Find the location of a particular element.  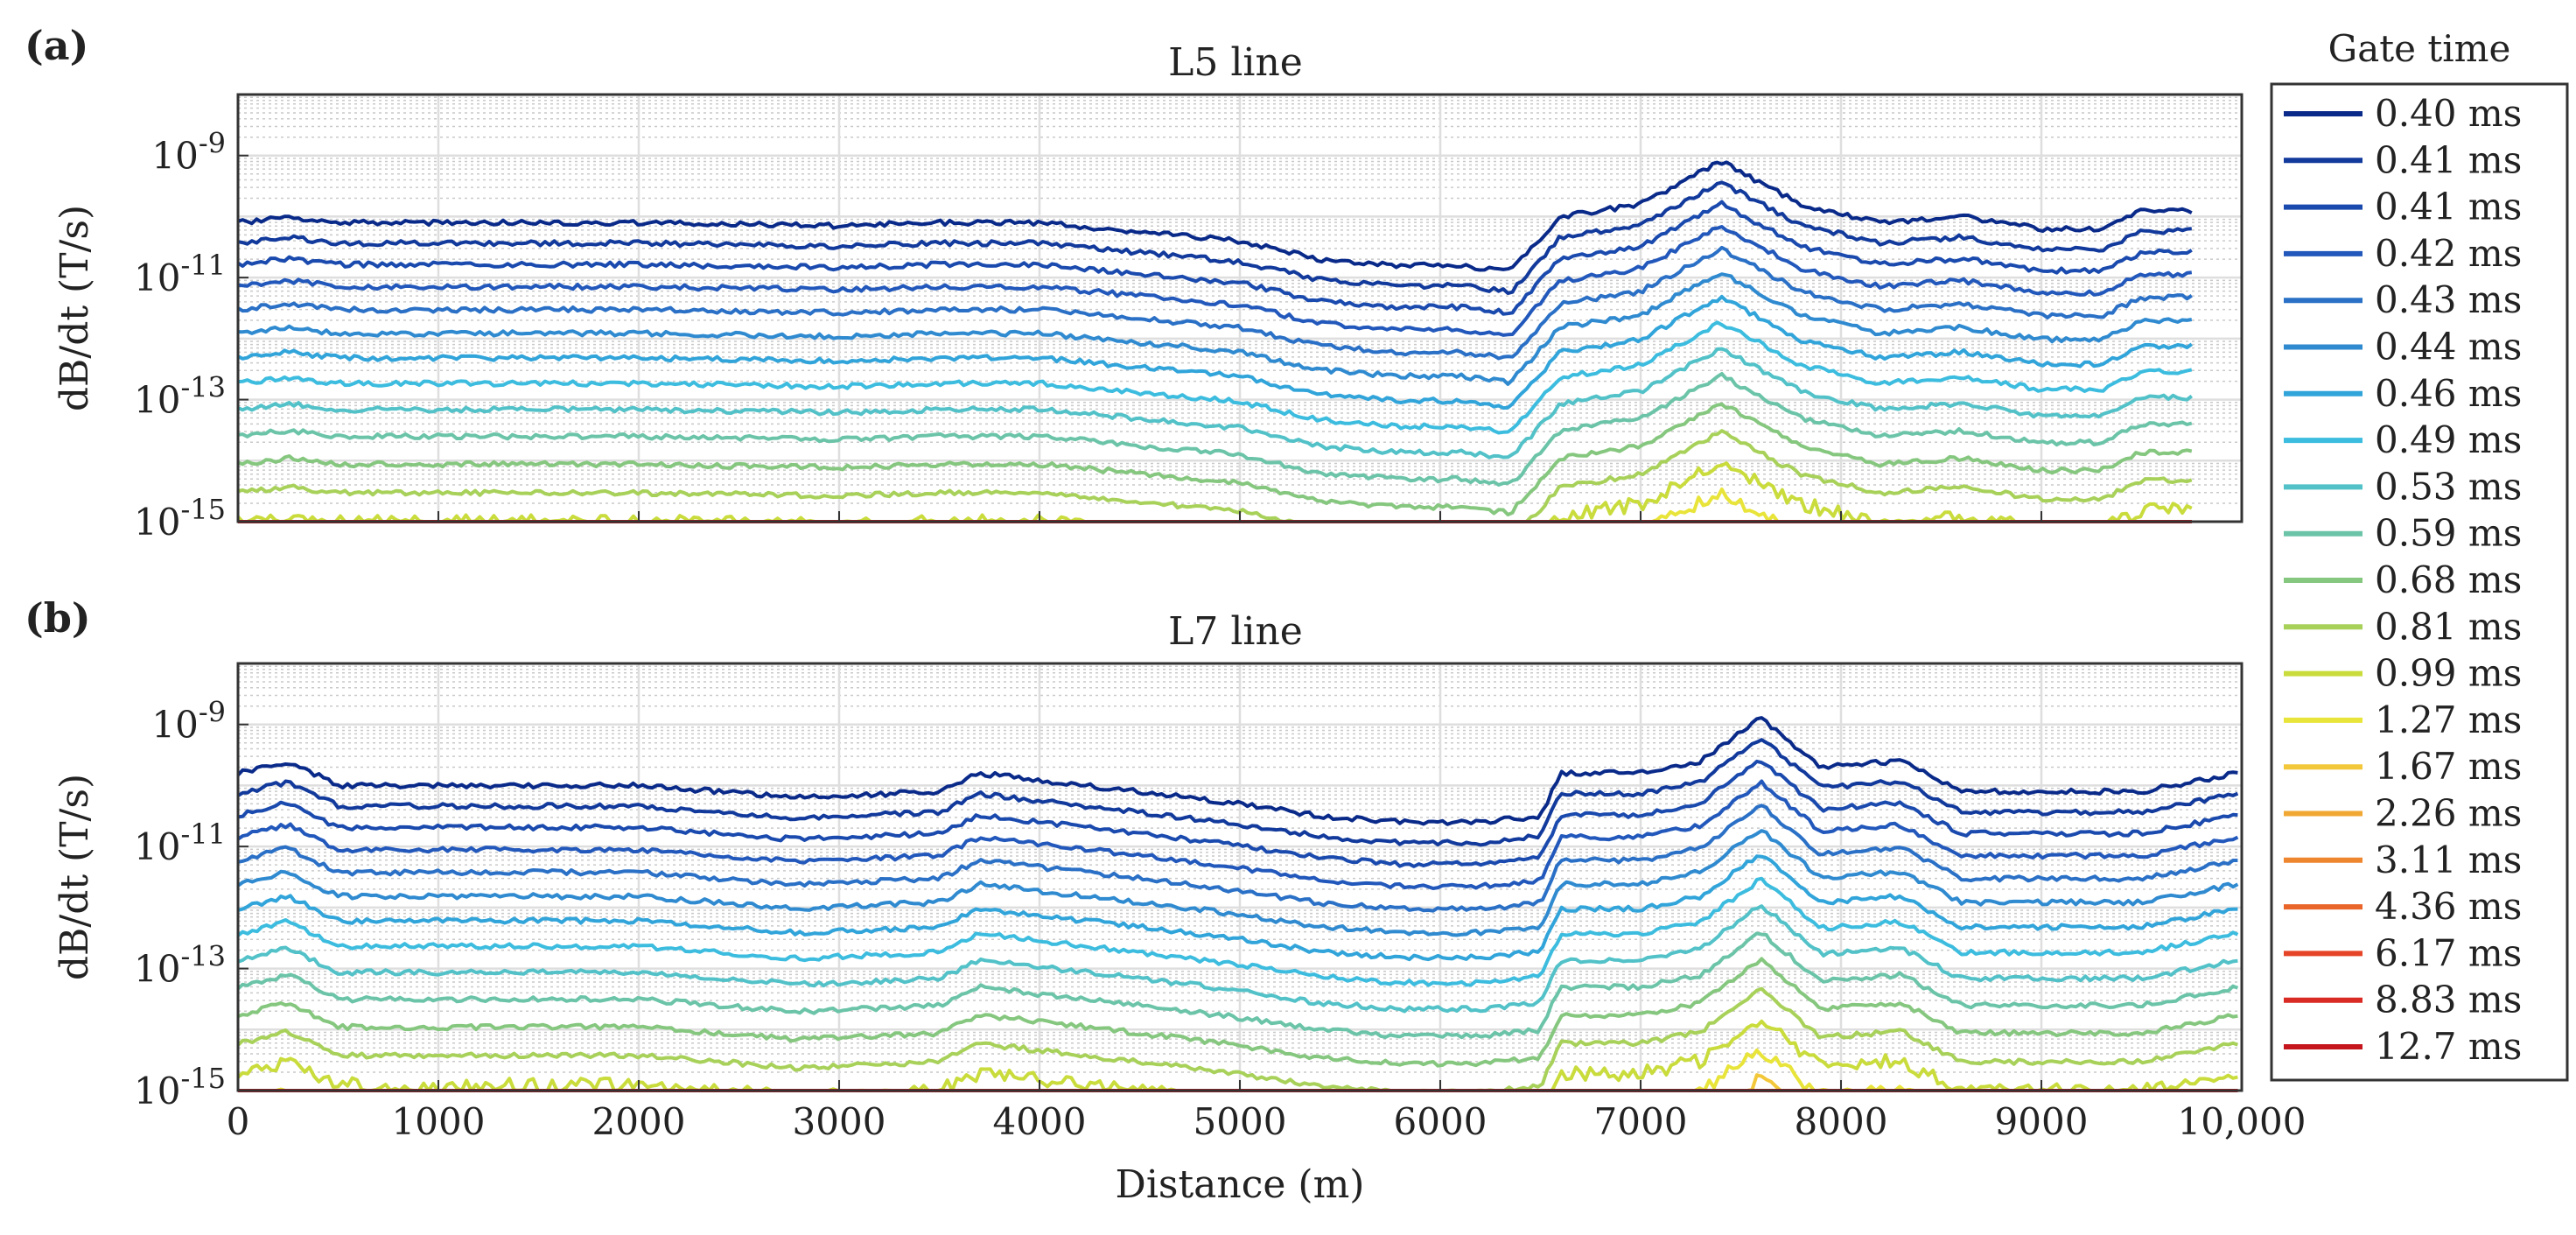

legend-entry-label: 8.83 ms is located at coordinates (2448, 1000).